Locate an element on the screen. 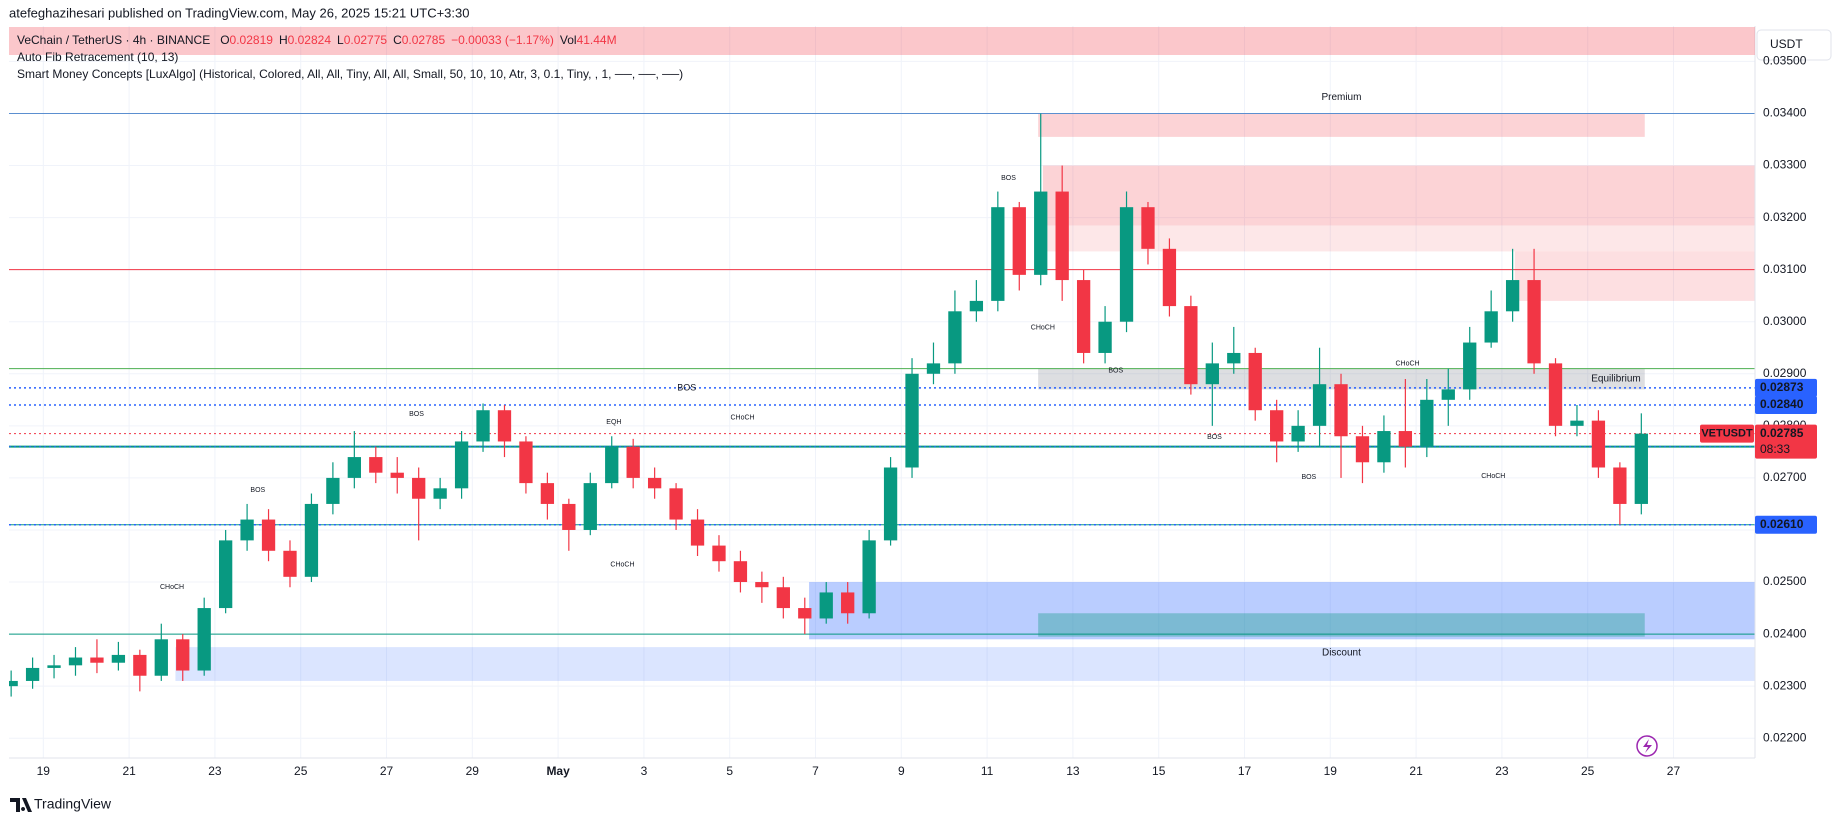  x-tick-label: 9 is located at coordinates (901, 771).